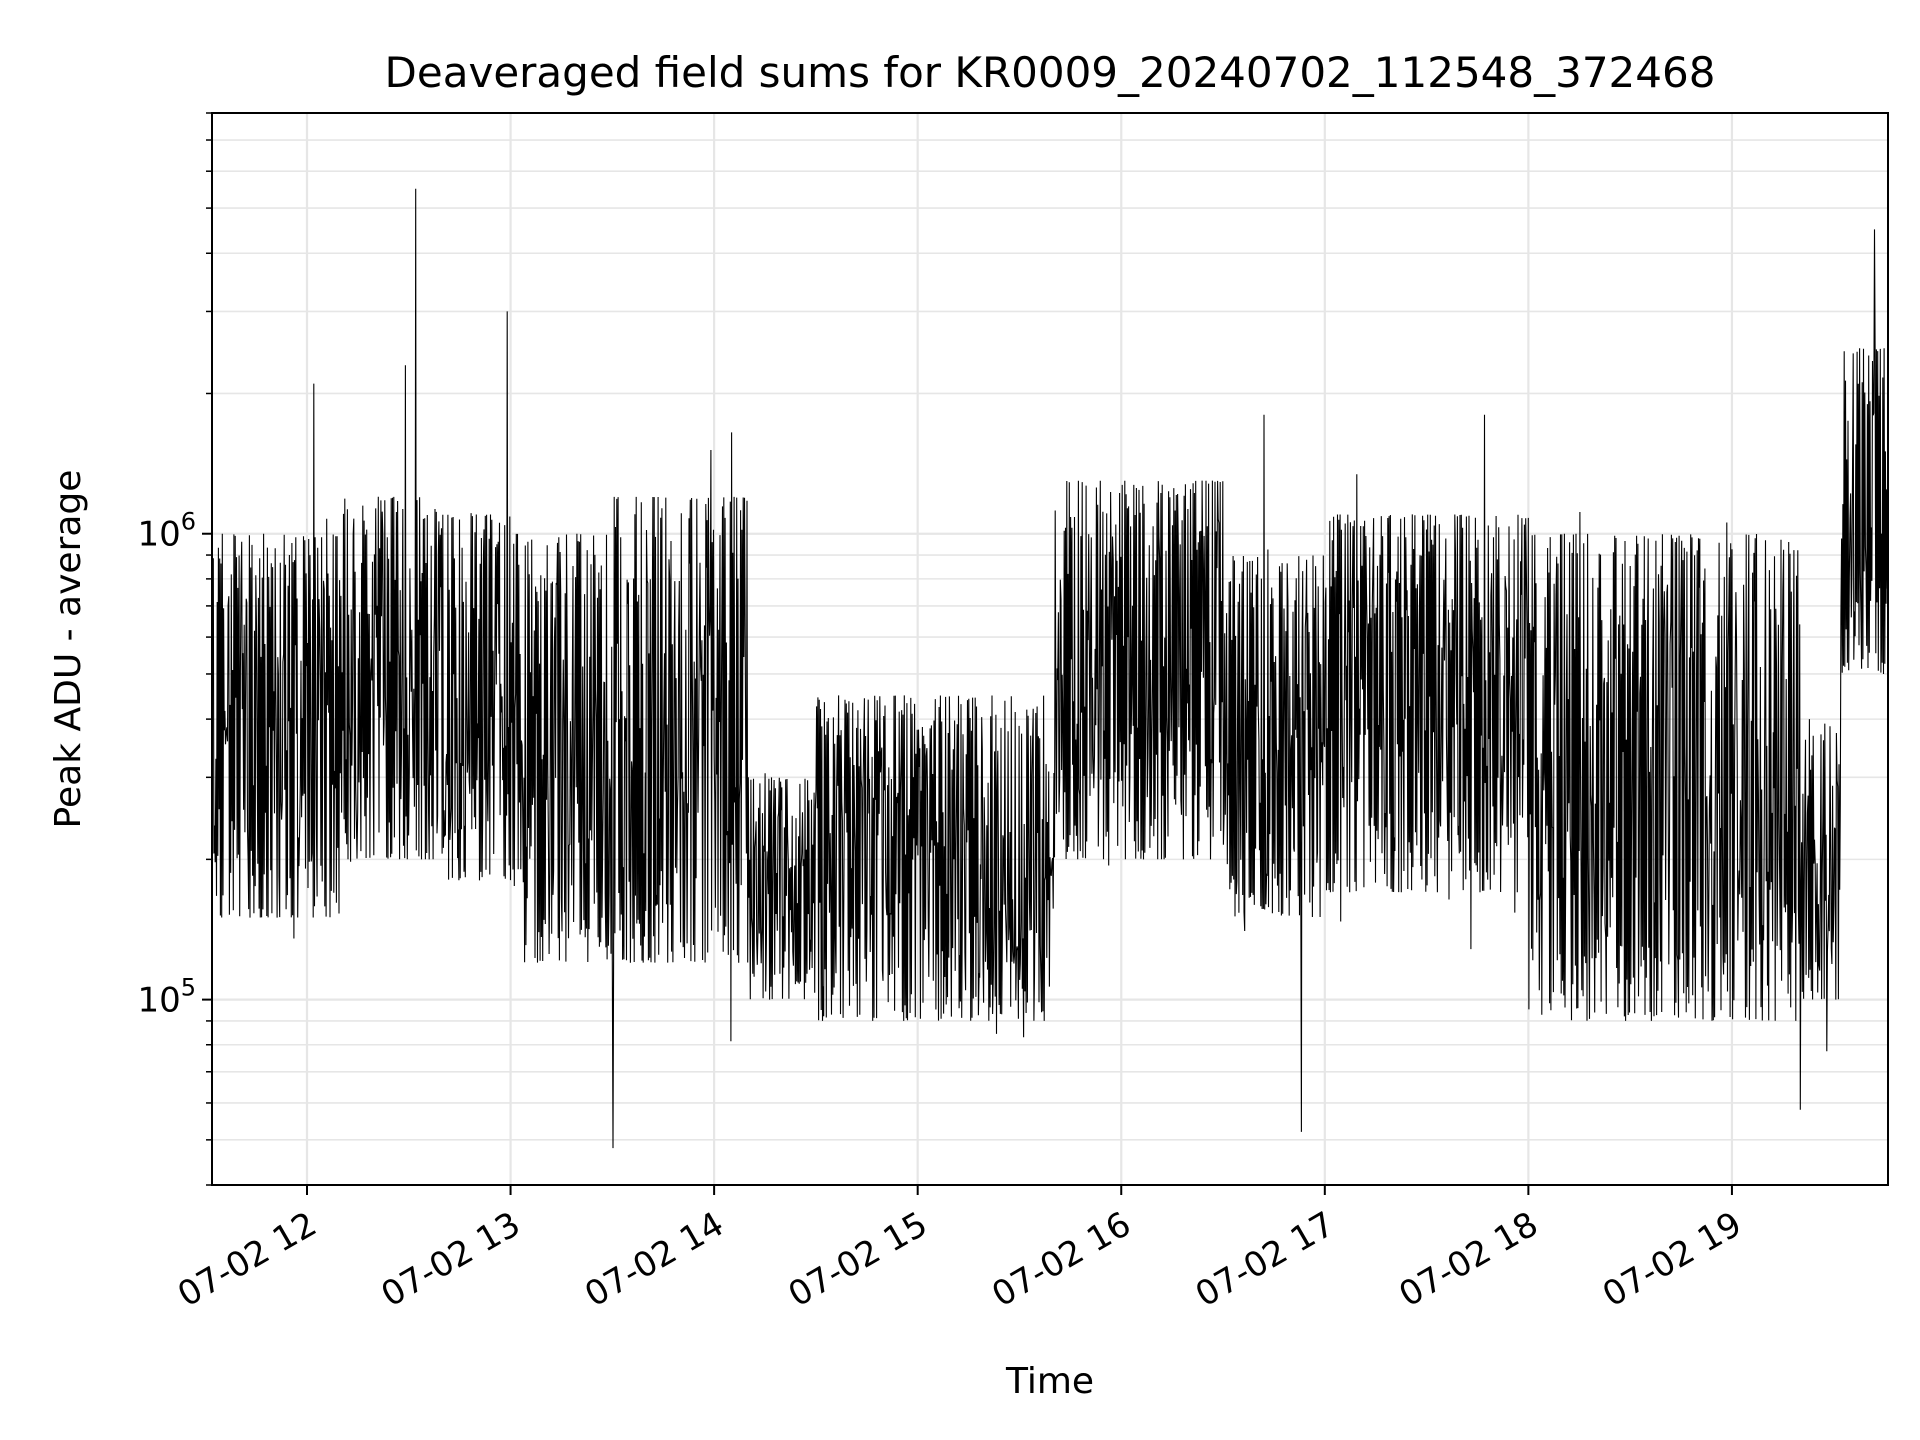 The width and height of the screenshot is (1920, 1440). Describe the element at coordinates (68, 649) in the screenshot. I see `y-axis-label: Peak ADU - average` at that location.